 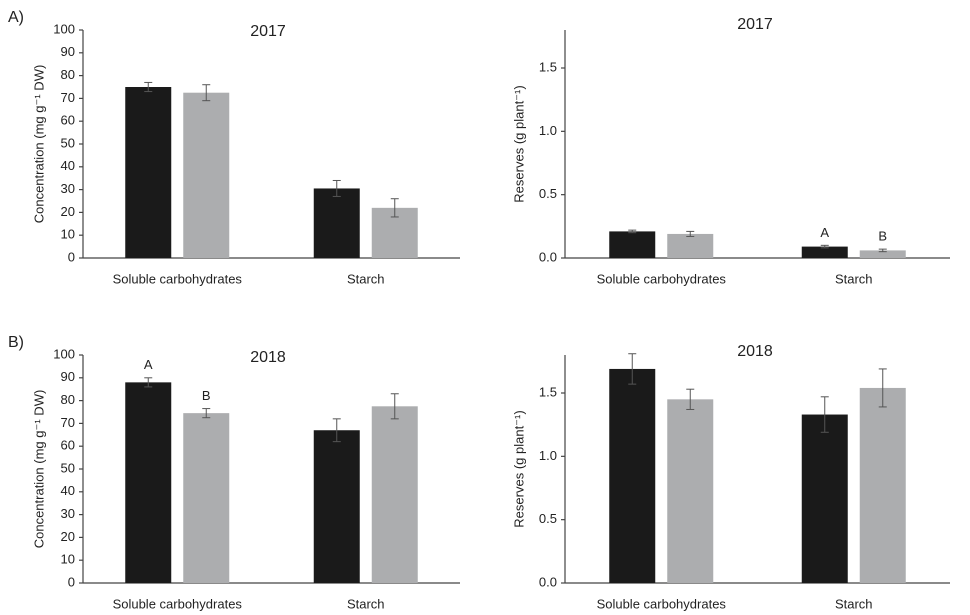 What do you see at coordinates (16, 17) in the screenshot?
I see `panel-label: A)` at bounding box center [16, 17].